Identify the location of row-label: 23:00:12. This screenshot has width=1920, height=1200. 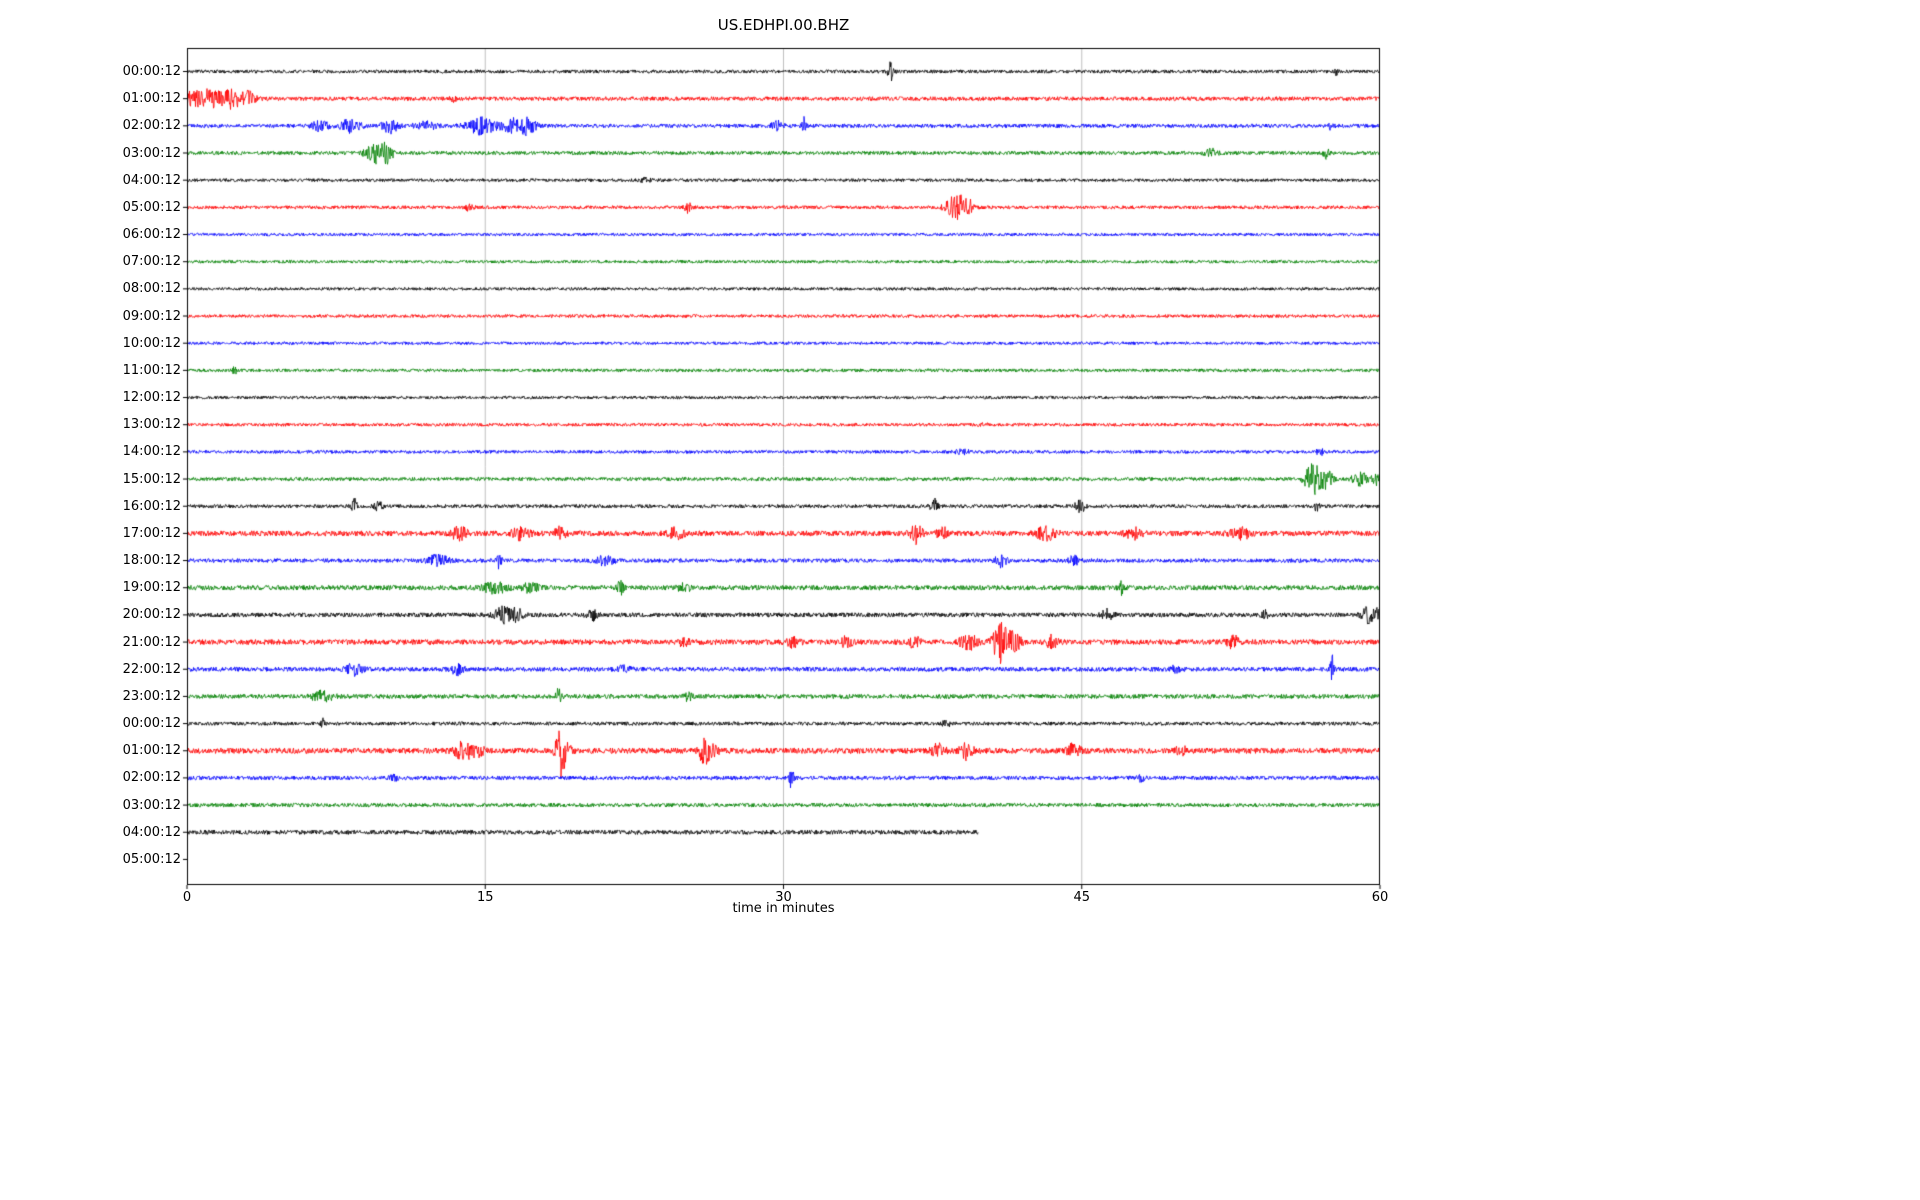
(151, 696).